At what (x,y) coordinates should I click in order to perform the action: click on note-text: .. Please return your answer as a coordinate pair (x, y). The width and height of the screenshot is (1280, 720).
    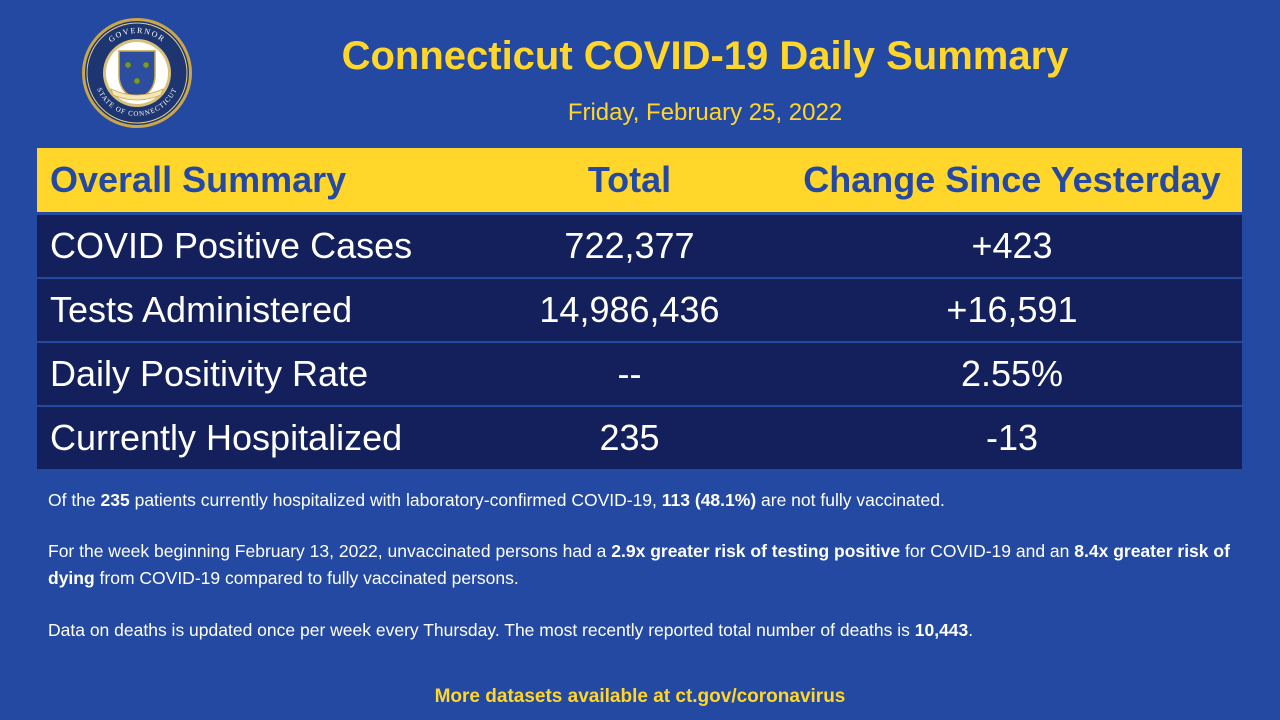
    Looking at the image, I should click on (971, 630).